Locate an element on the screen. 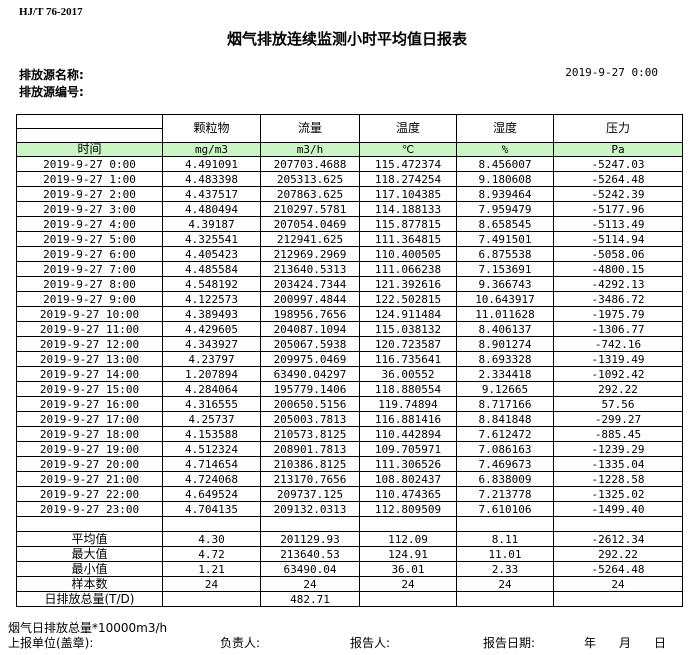 Image resolution: width=694 pixels, height=655 pixels. row-label: 2019-9-27 18:00 is located at coordinates (89, 434).